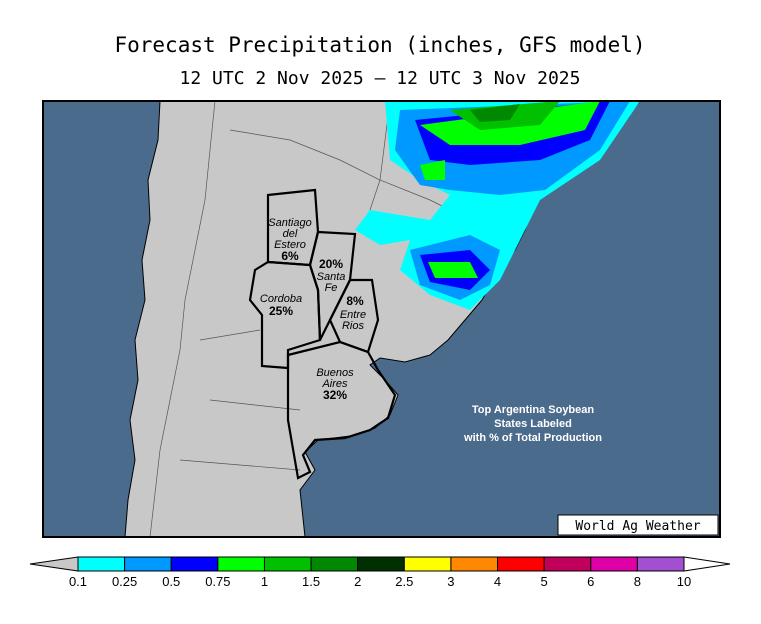 The height and width of the screenshot is (624, 761). What do you see at coordinates (290, 245) in the screenshot?
I see `state-name: Estero` at bounding box center [290, 245].